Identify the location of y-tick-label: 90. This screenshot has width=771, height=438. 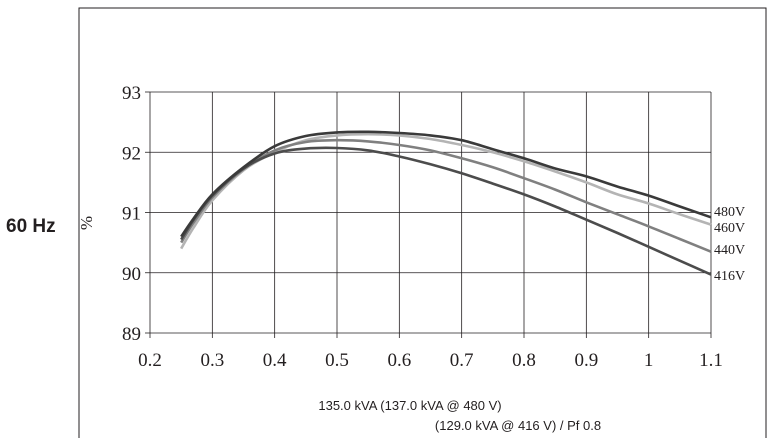
(131, 274).